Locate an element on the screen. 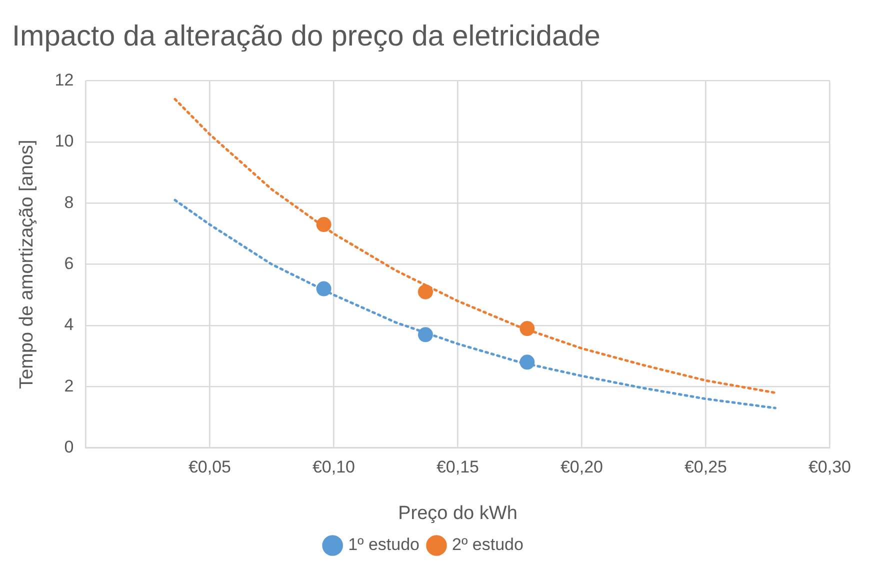  legend-label: 1º estudo is located at coordinates (384, 544).